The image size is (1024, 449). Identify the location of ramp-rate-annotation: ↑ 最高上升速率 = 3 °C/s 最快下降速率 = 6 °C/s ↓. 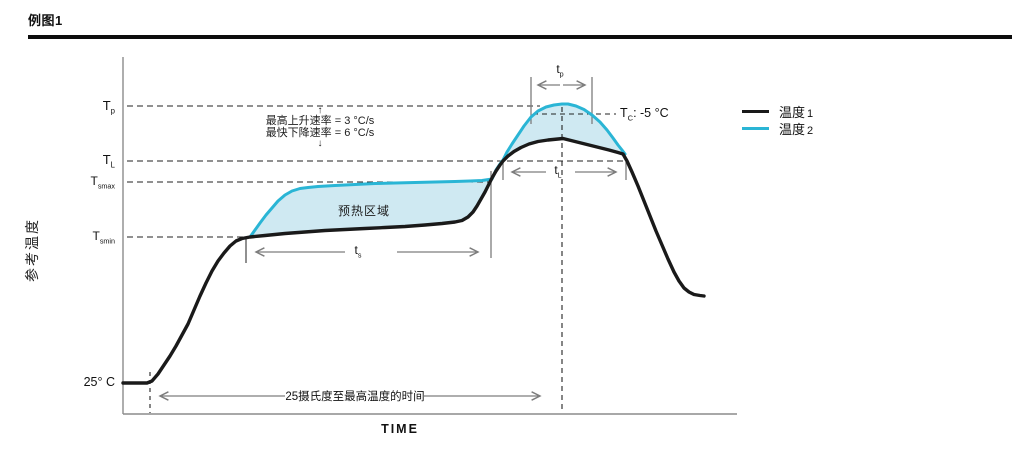
(320, 127).